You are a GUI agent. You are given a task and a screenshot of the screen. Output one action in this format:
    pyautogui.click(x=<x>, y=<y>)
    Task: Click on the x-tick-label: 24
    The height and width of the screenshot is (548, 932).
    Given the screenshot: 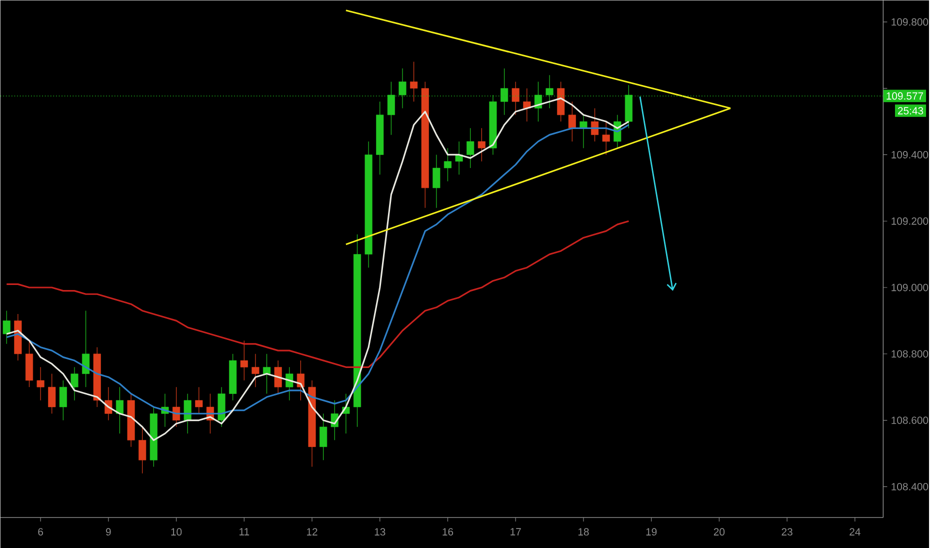 What is the action you would take?
    pyautogui.click(x=855, y=532)
    